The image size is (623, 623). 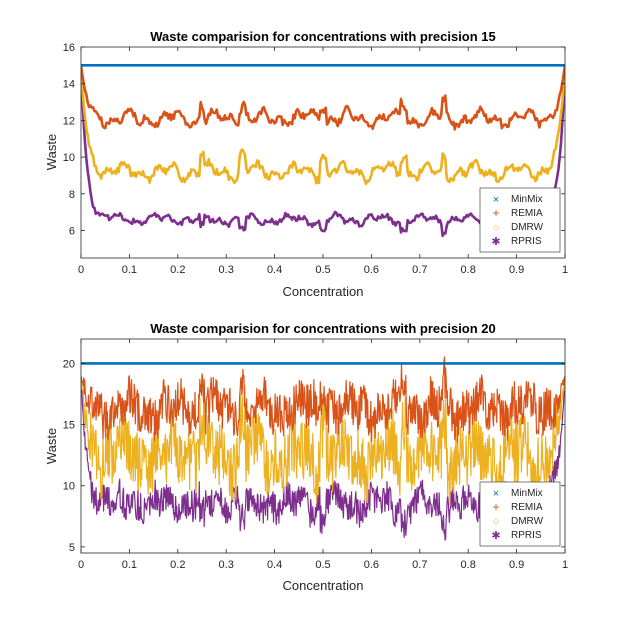 I want to click on y-tick-label: 12, so click(x=69, y=121).